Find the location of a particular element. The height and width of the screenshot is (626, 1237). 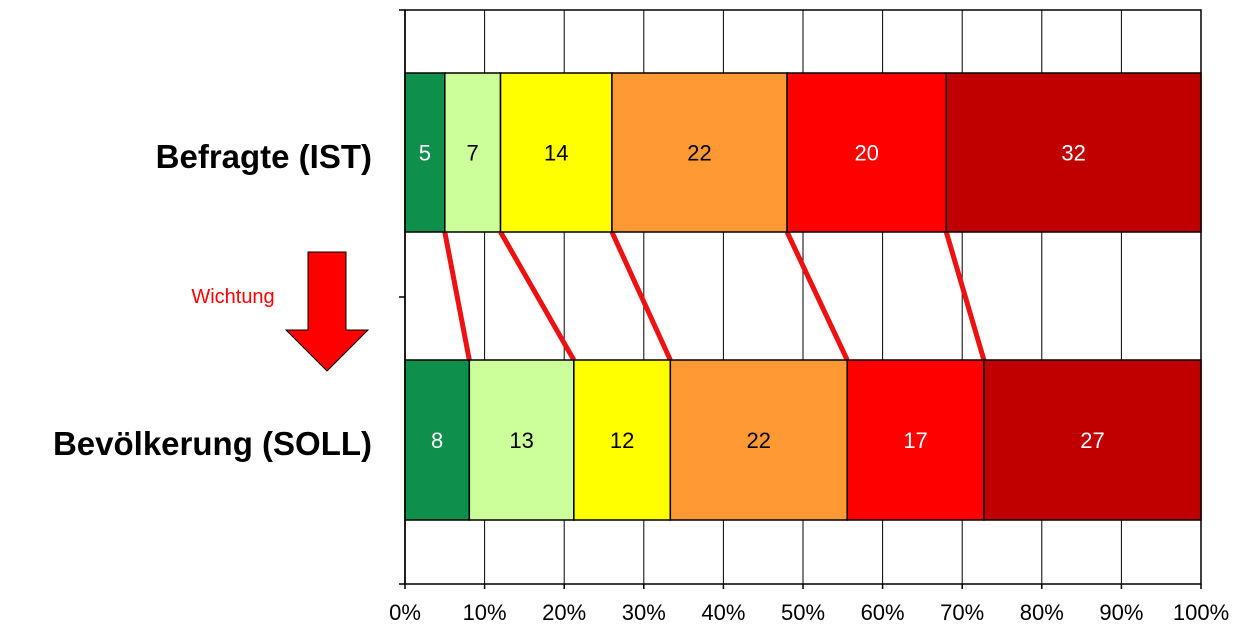

x-tick-label: 20% is located at coordinates (564, 612).